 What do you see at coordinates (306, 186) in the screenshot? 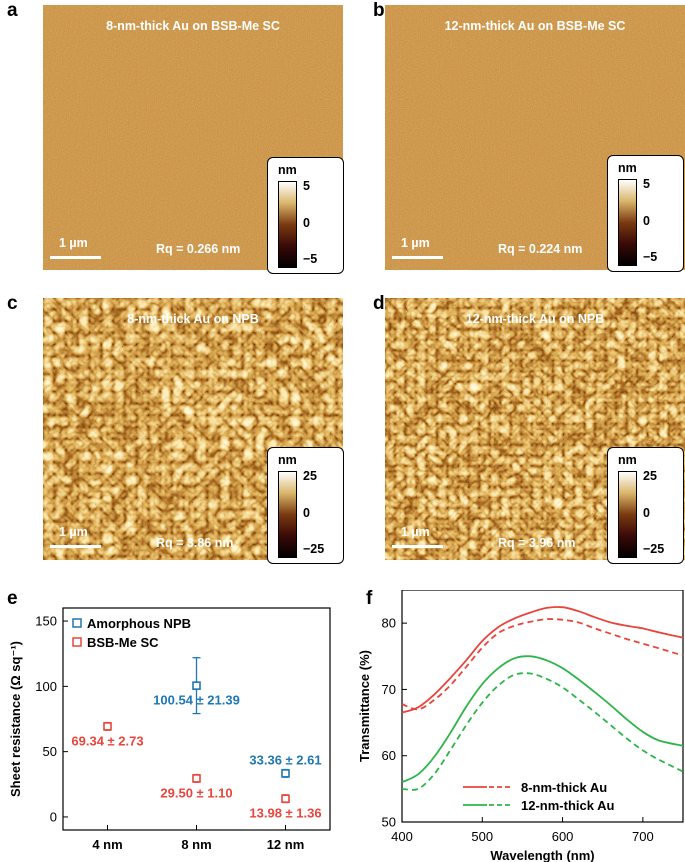
I see `colorbar-max-a: 5` at bounding box center [306, 186].